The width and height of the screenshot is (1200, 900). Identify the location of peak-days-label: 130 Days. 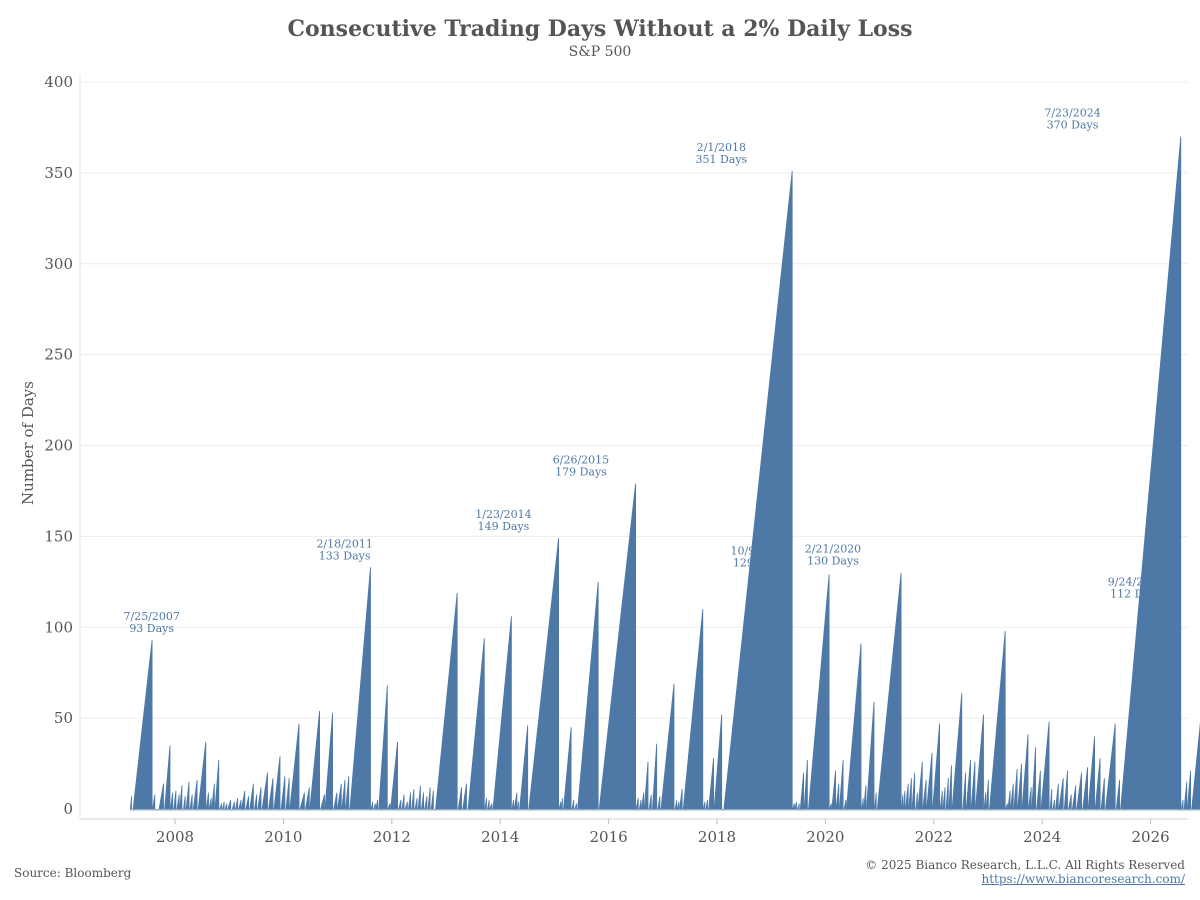
(833, 561).